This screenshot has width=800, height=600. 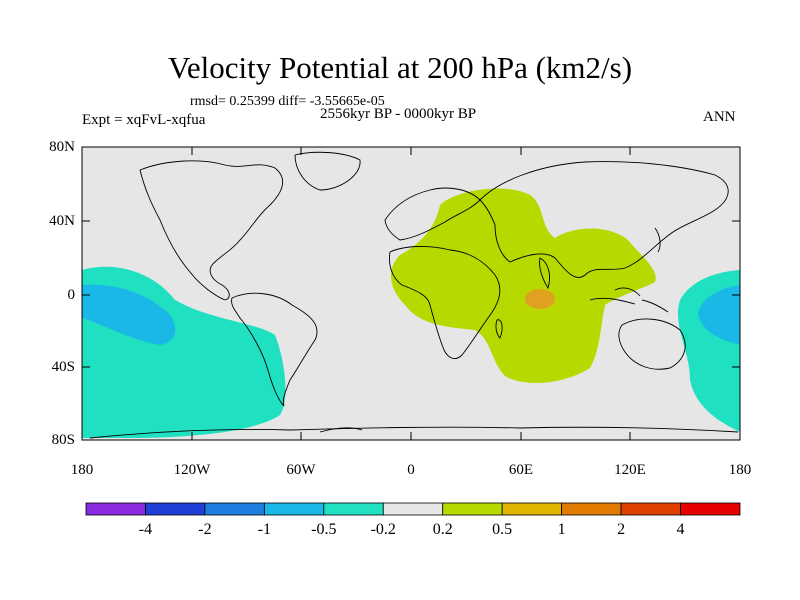 I want to click on colorbar-label: -0.2, so click(x=383, y=529).